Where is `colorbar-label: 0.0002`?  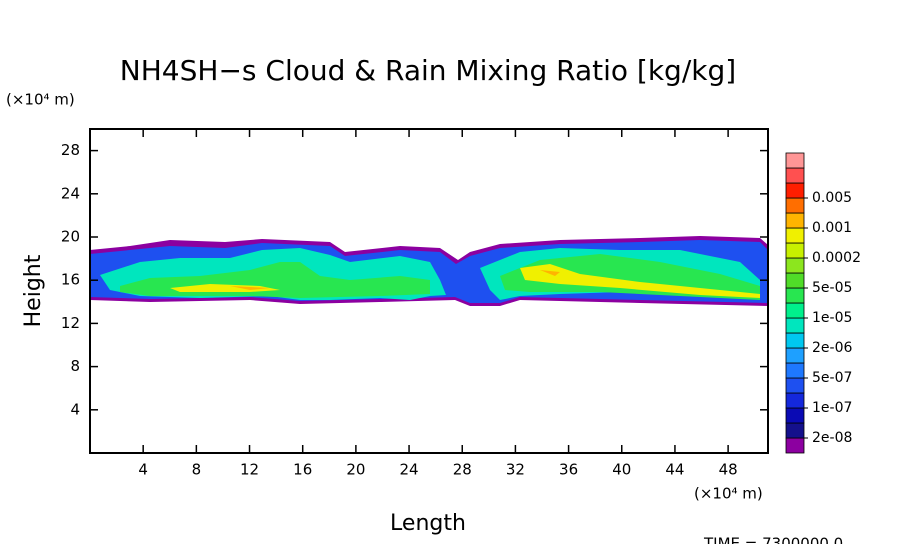 colorbar-label: 0.0002 is located at coordinates (836, 258).